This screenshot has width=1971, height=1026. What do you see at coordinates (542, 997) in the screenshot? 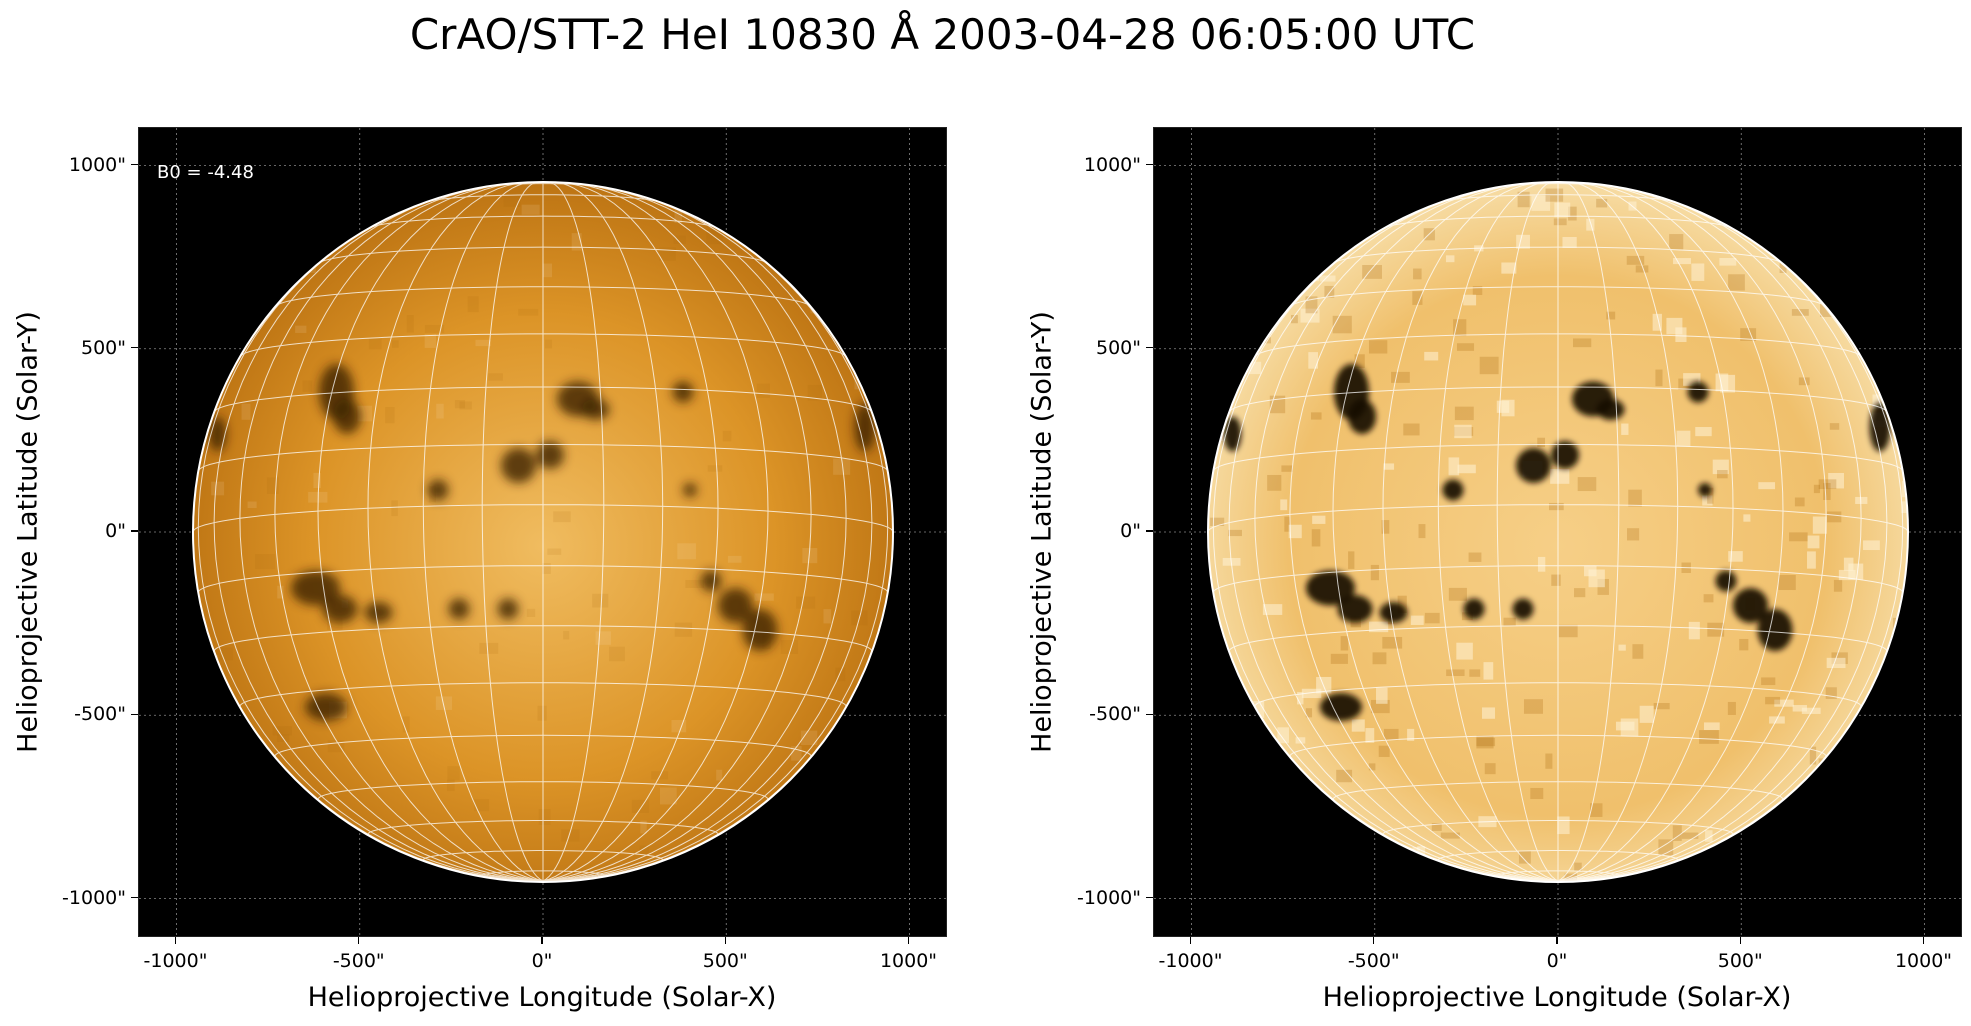
I see `left-x-axis-label: Helioprojective Longitude (Solar-X)` at bounding box center [542, 997].